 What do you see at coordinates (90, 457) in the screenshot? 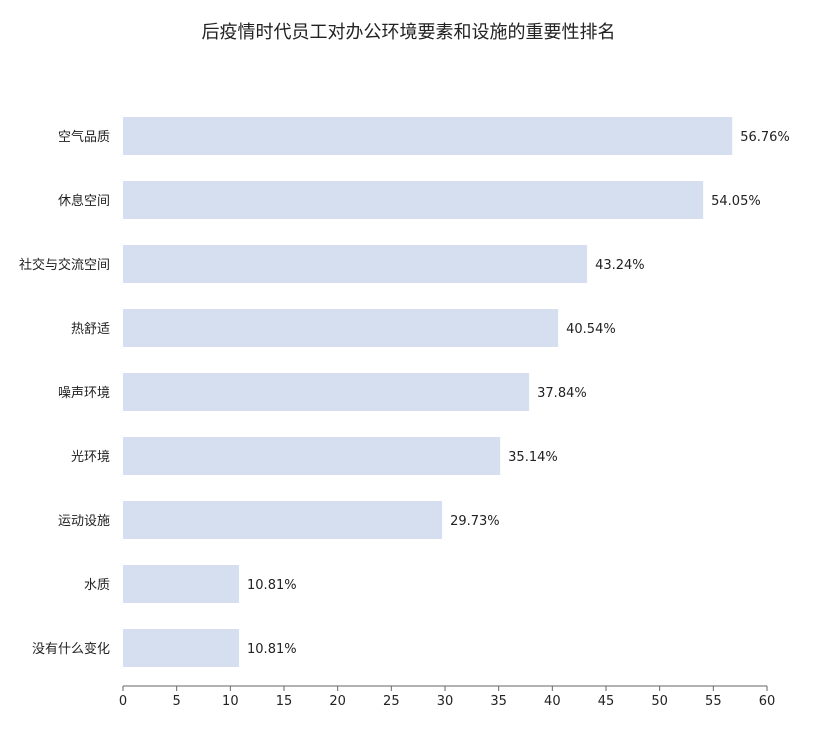
I see `category-label: 光环境` at bounding box center [90, 457].